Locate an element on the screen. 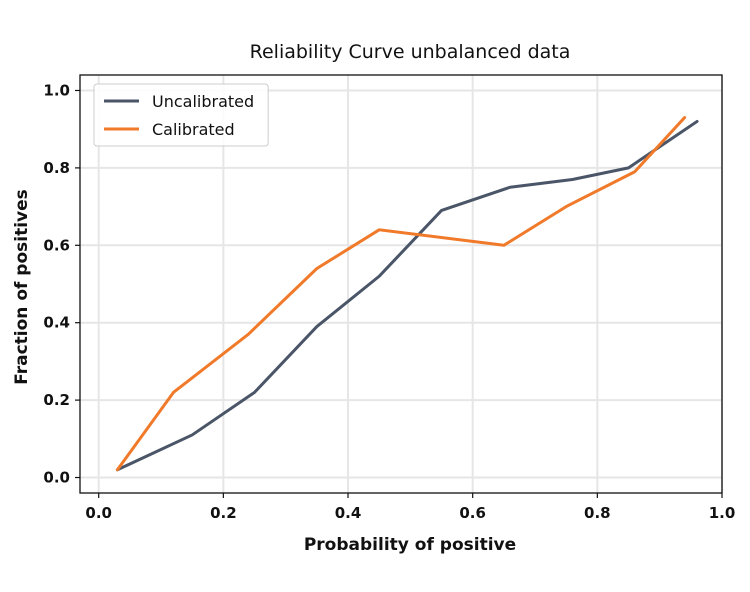 This screenshot has width=750, height=592. y-axis-label: Fraction of positives is located at coordinates (22, 287).